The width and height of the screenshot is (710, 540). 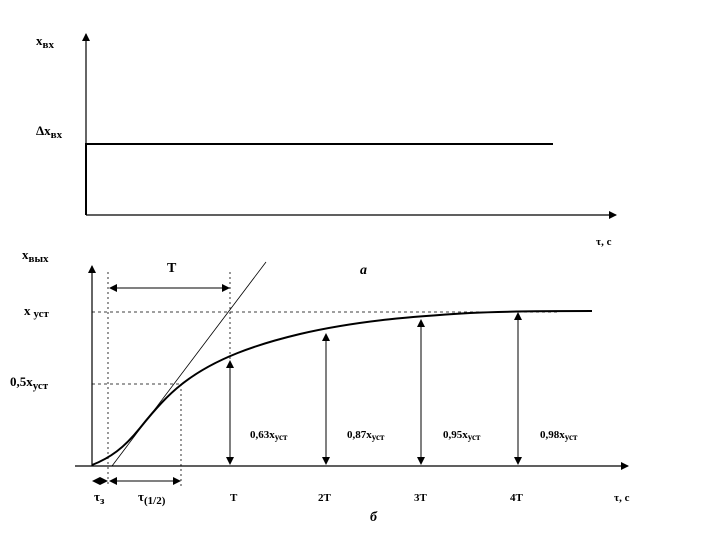 What do you see at coordinates (421, 498) in the screenshot?
I see `tick-label-3T: 3T` at bounding box center [421, 498].